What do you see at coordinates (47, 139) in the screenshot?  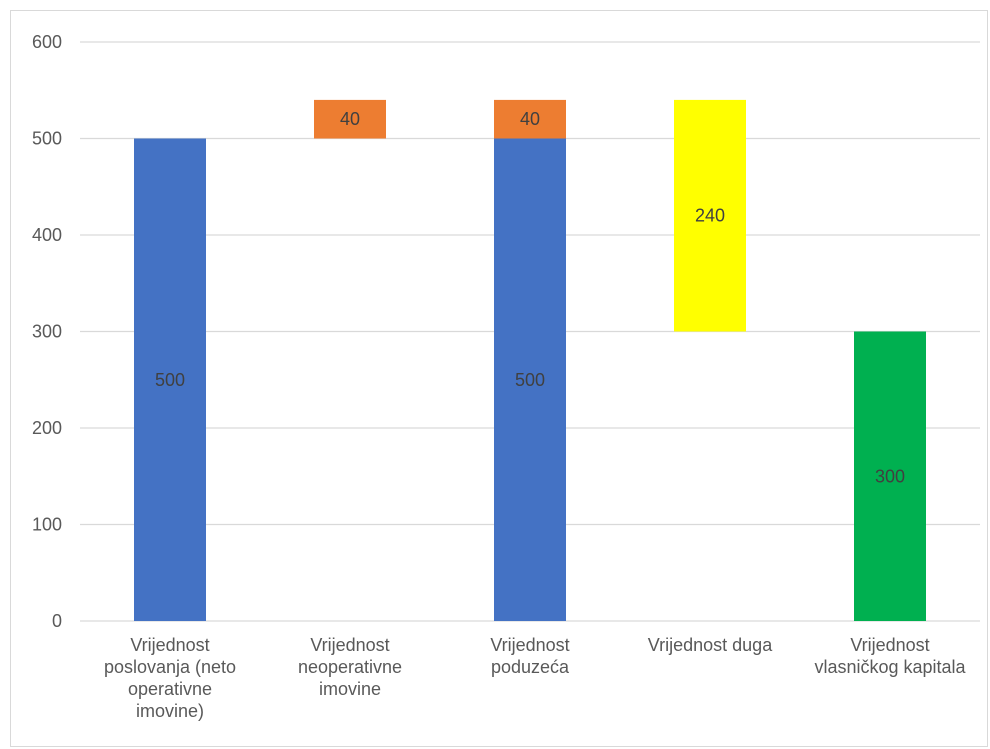 I see `y-tick-label: 500` at bounding box center [47, 139].